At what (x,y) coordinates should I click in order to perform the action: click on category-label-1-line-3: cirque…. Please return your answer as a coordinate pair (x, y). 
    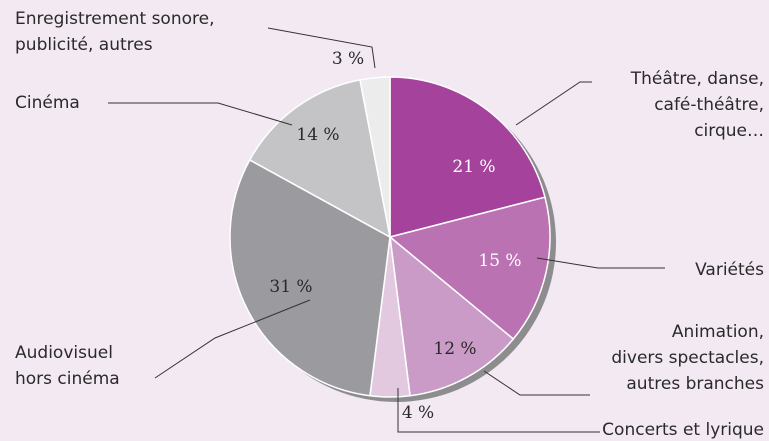
    Looking at the image, I should click on (729, 131).